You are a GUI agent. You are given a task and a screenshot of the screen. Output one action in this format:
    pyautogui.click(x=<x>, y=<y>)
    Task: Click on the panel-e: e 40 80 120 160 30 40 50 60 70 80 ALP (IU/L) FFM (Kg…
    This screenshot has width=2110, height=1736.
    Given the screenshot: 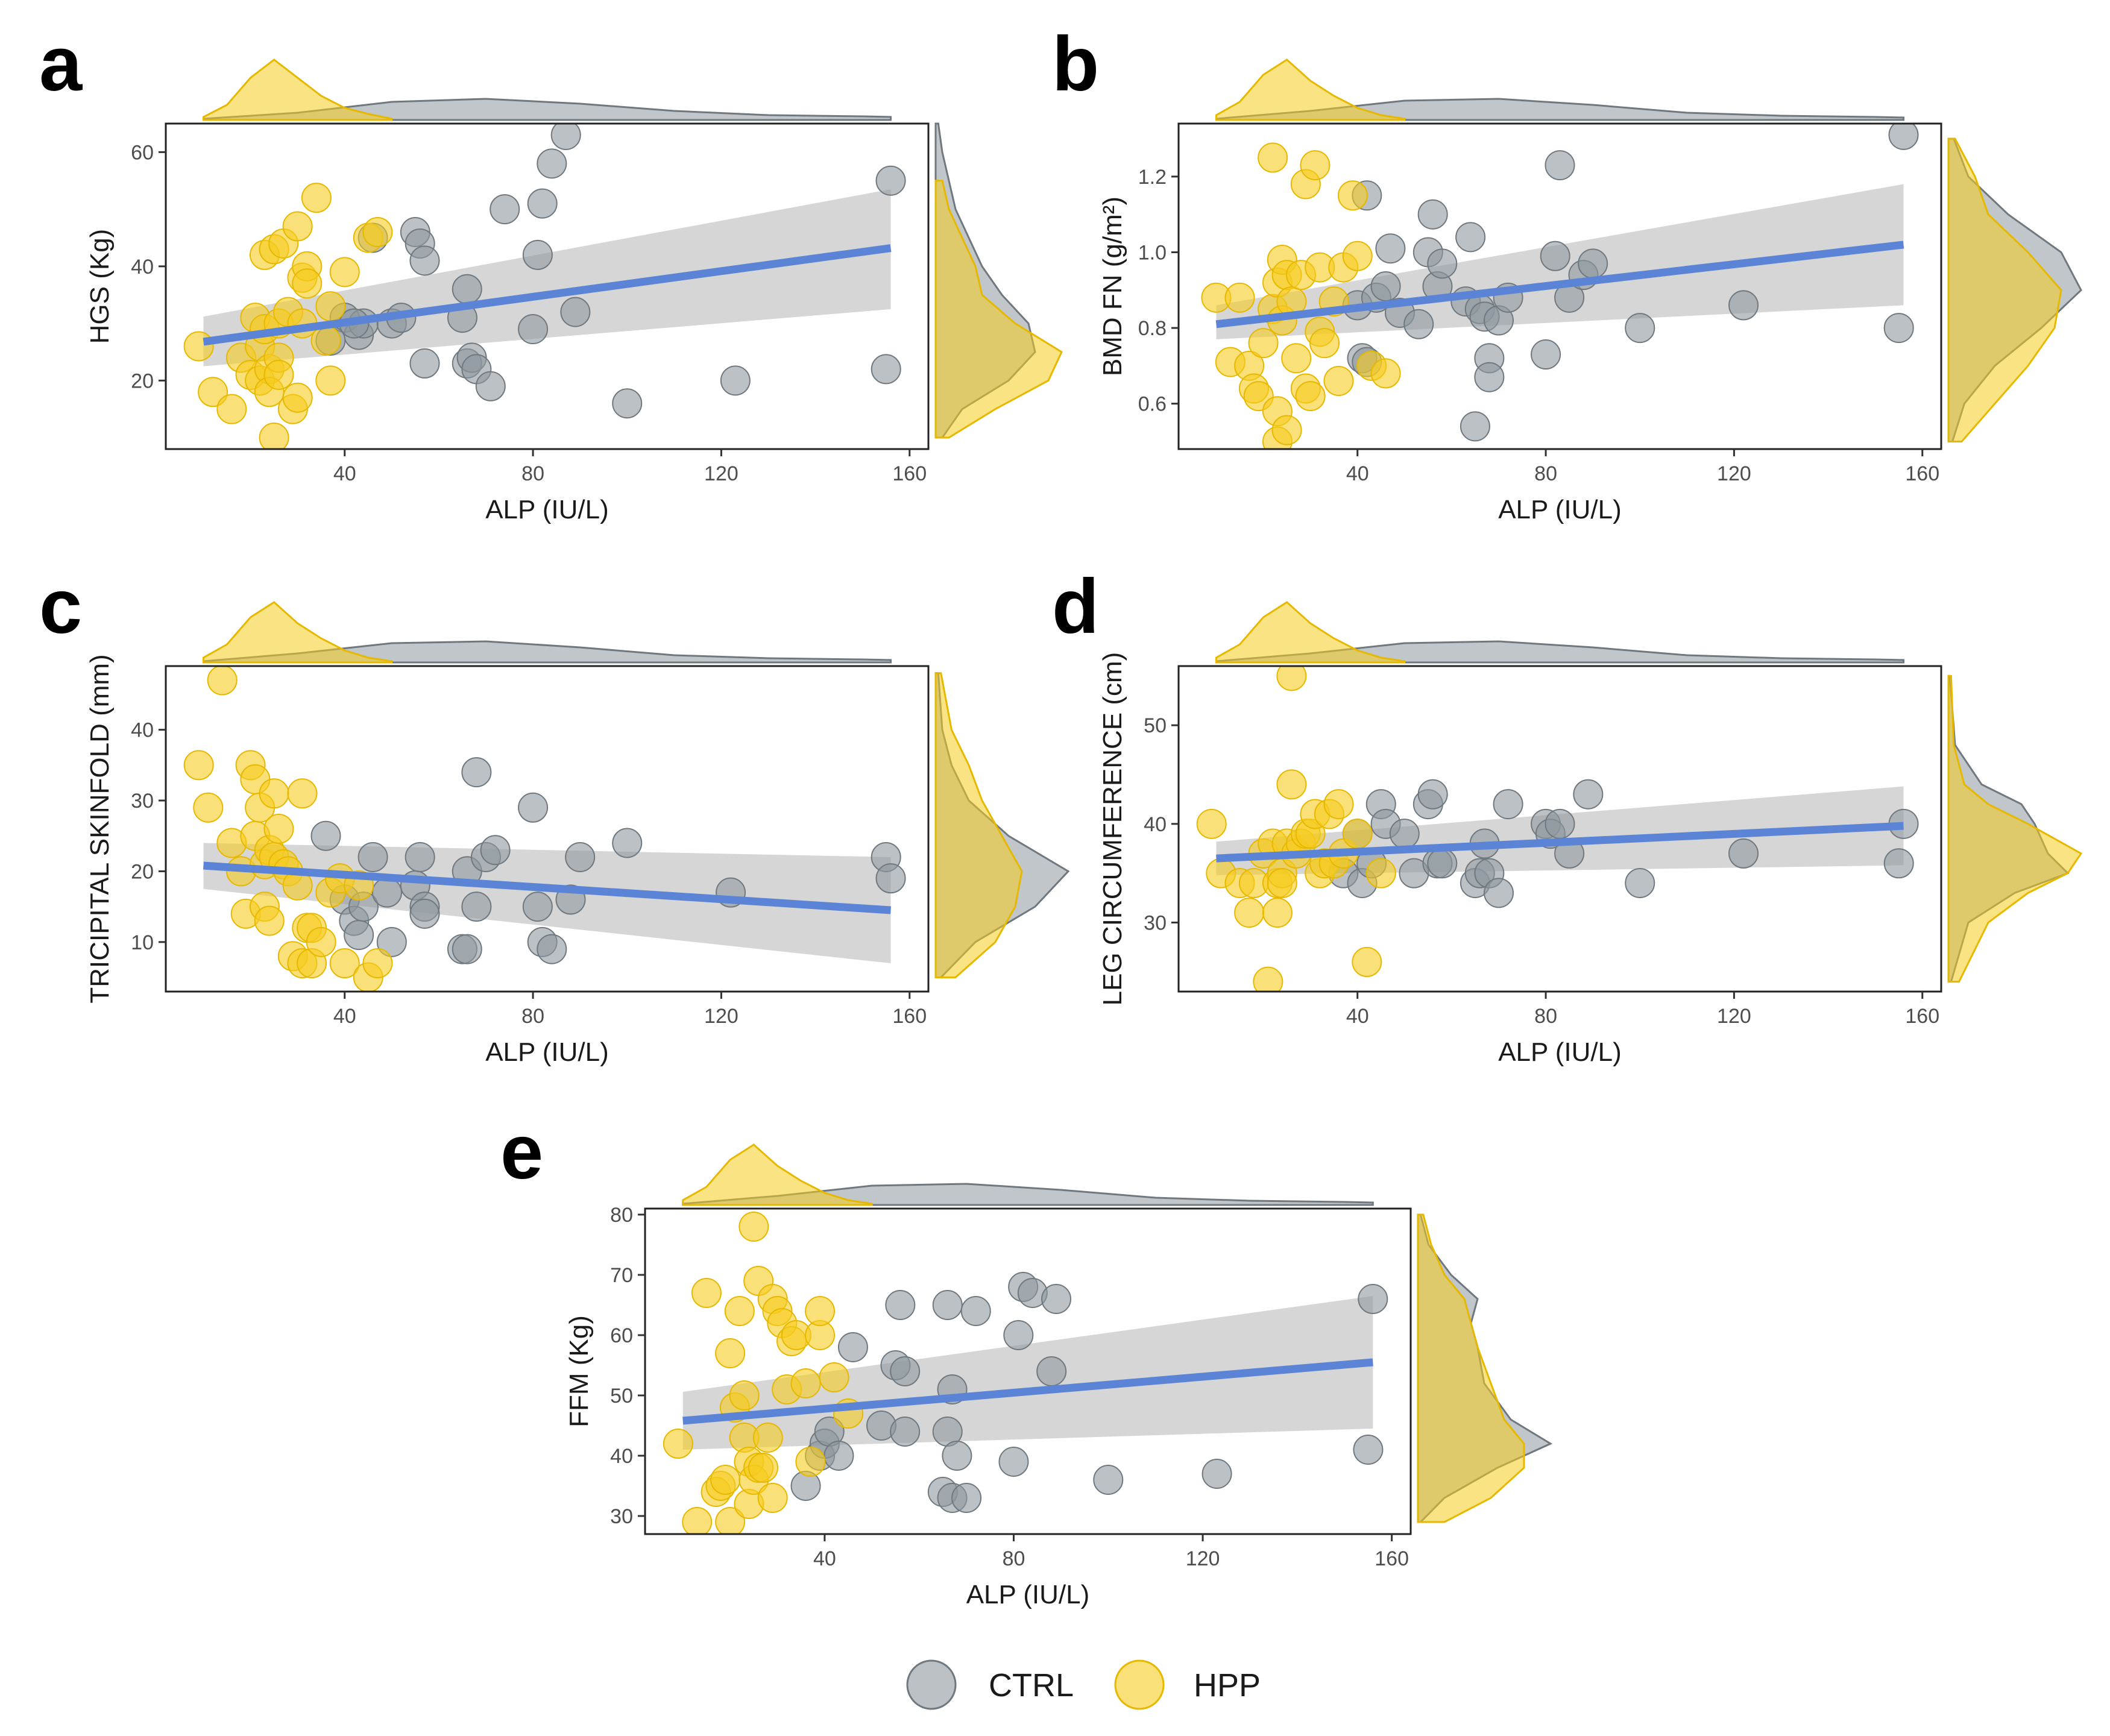 What is the action you would take?
    pyautogui.click(x=1026, y=1359)
    